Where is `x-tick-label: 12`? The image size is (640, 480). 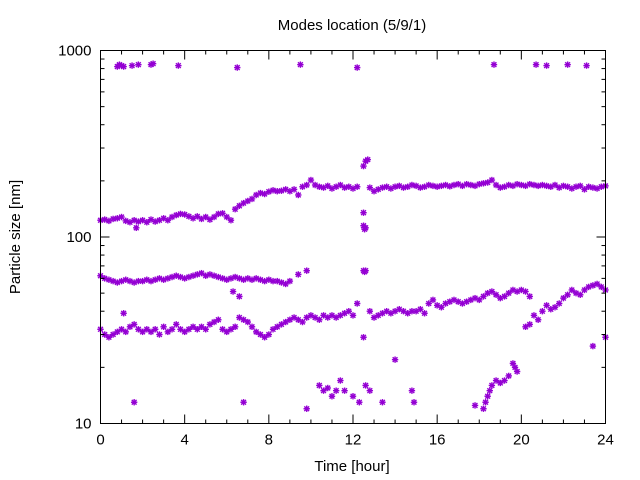 x-tick-label: 12 is located at coordinates (353, 440).